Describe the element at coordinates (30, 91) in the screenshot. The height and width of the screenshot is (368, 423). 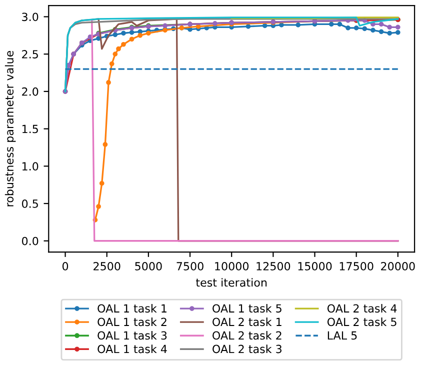
I see `y-tick-label: 2.0` at that location.